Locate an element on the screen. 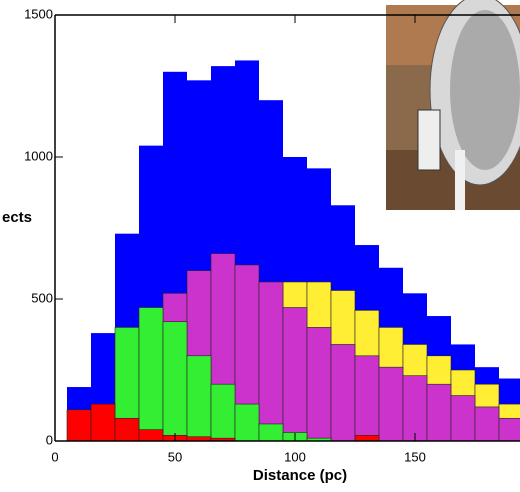 This screenshot has height=492, width=520. y-tick-label: 500 is located at coordinates (42, 297).